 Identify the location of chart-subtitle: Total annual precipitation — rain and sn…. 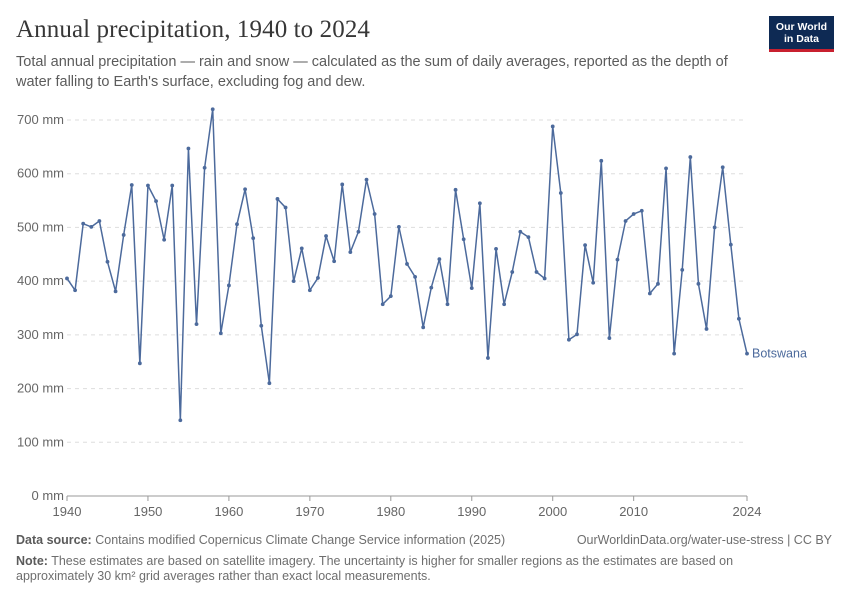
(372, 72).